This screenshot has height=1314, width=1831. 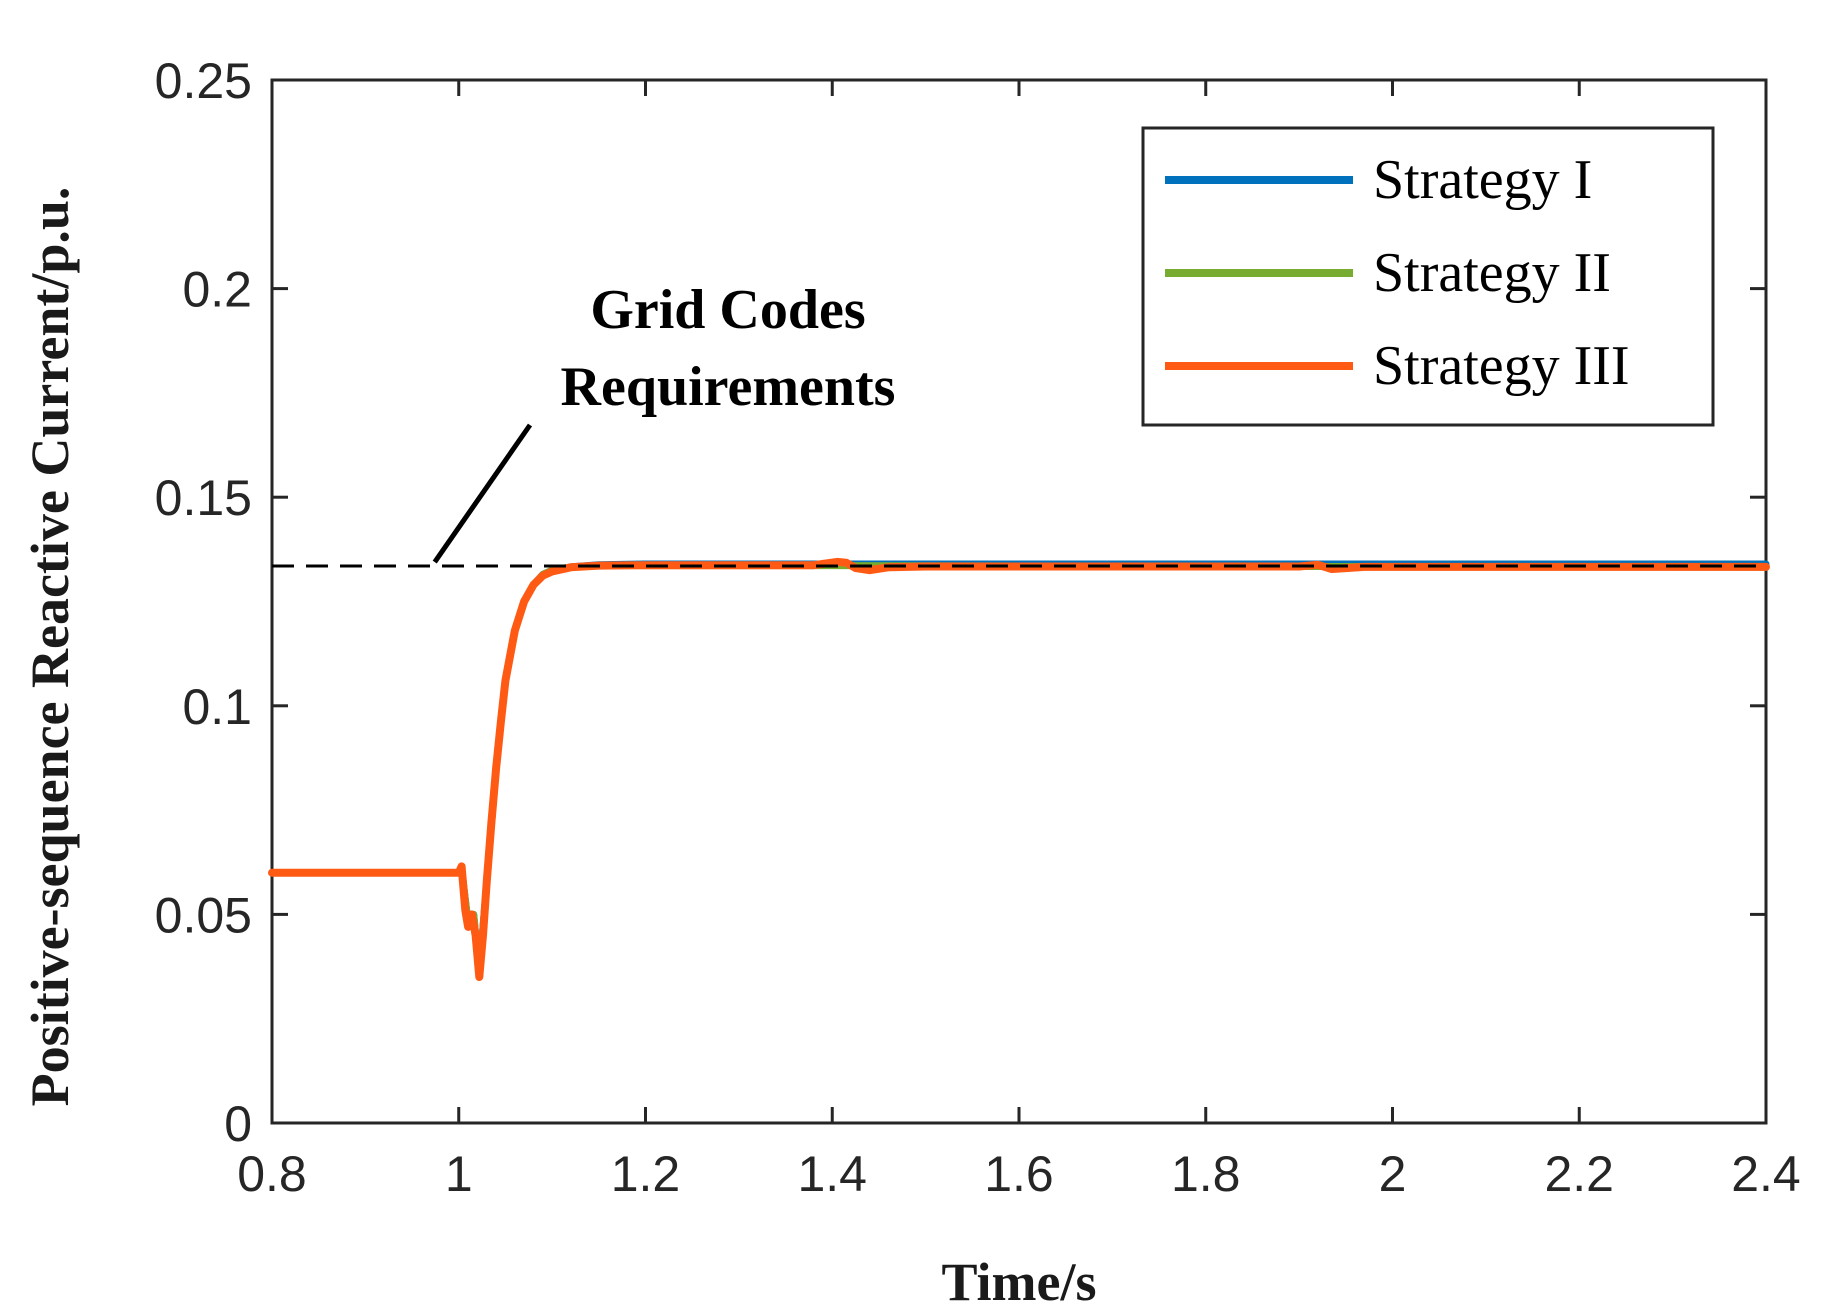 What do you see at coordinates (1206, 1174) in the screenshot?
I see `x-tick-label: 1.8` at bounding box center [1206, 1174].